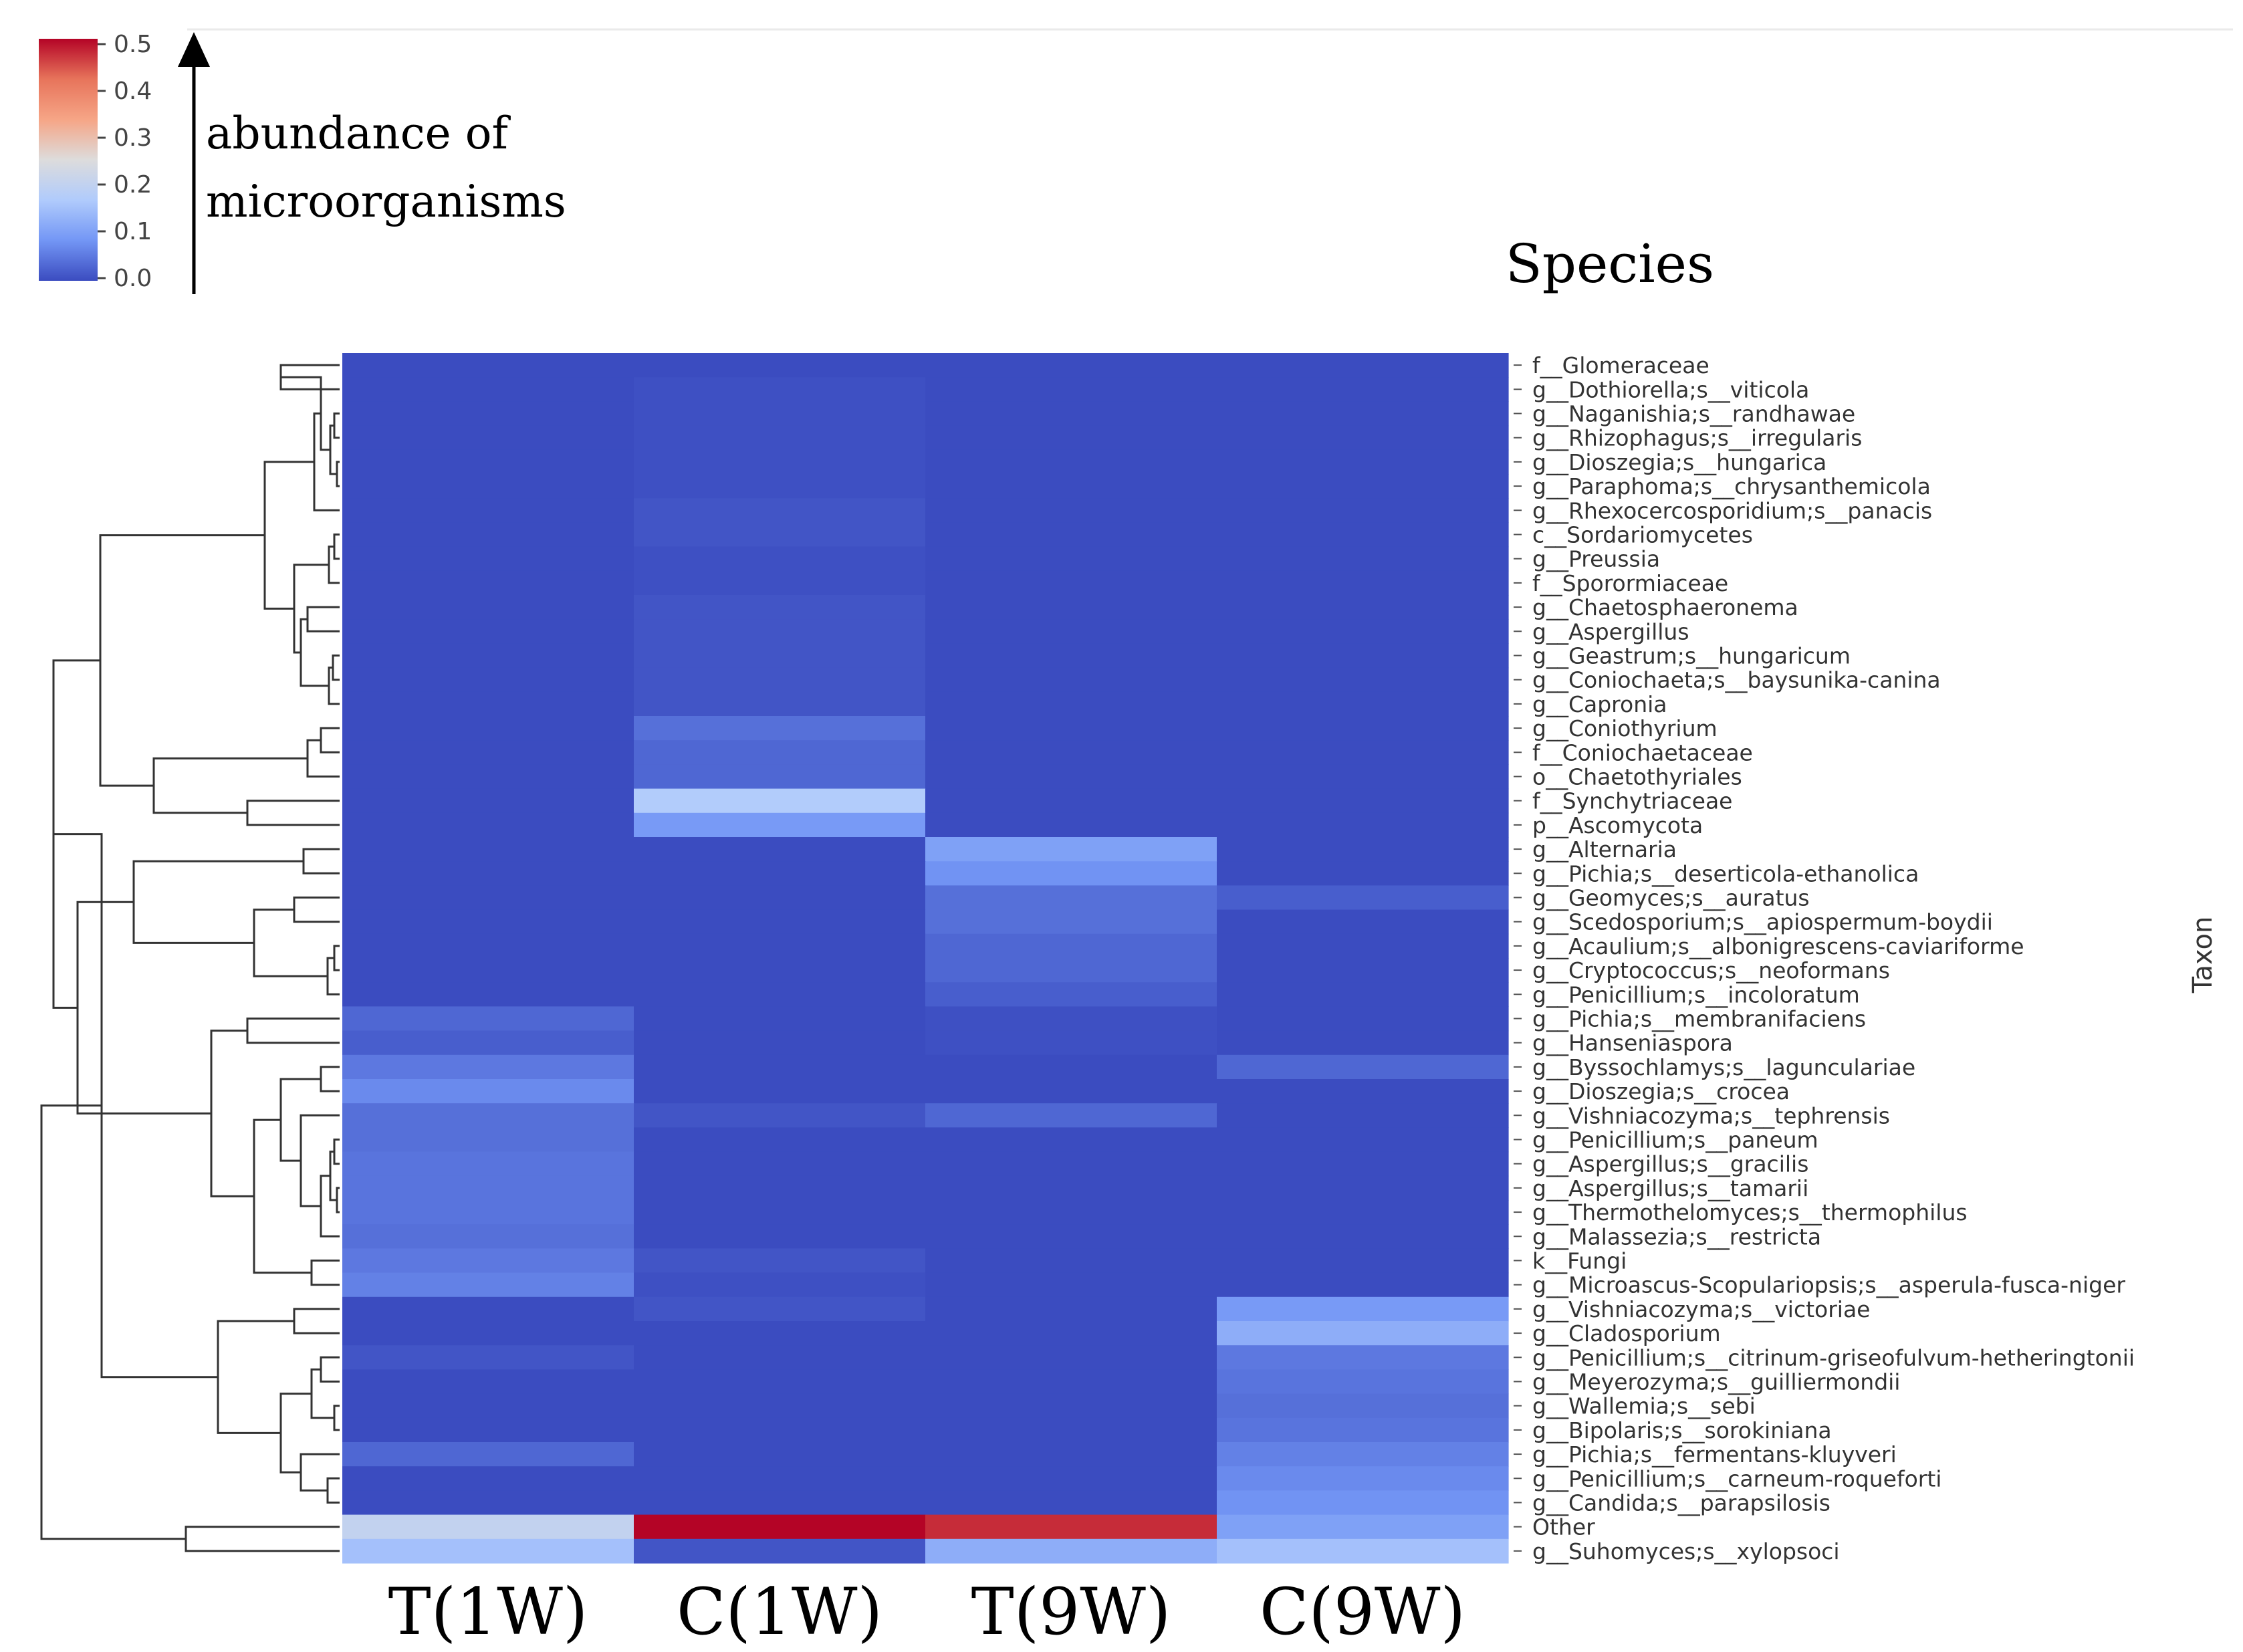 The image size is (2243, 1652). I want to click on row-label: g__Dioszegia;s__hungarica, so click(1679, 462).